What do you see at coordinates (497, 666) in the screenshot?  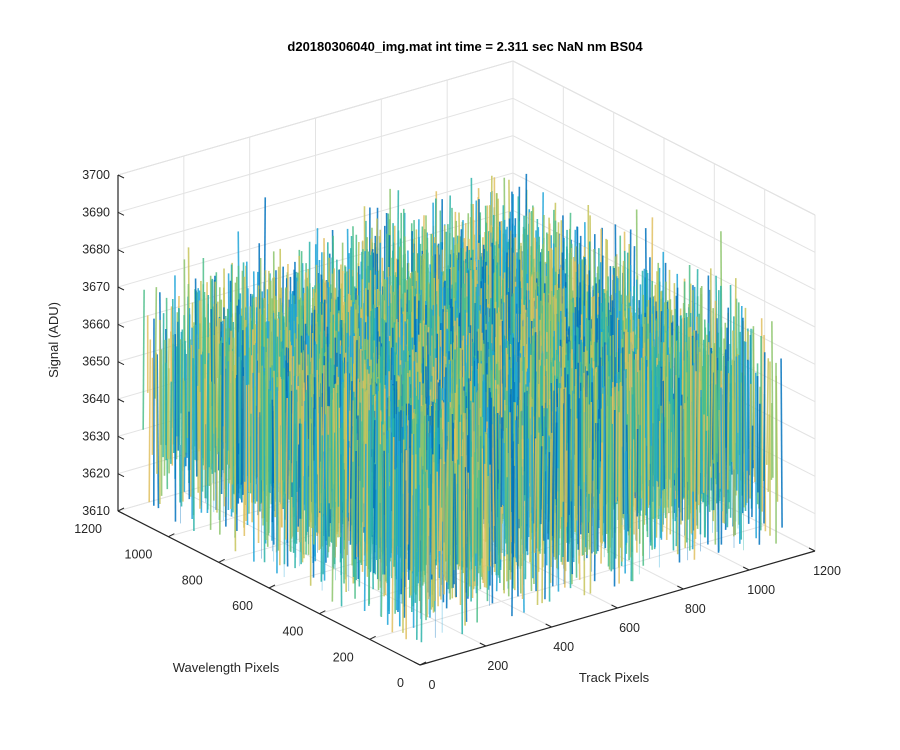 I see `x-tick-label: 200` at bounding box center [497, 666].